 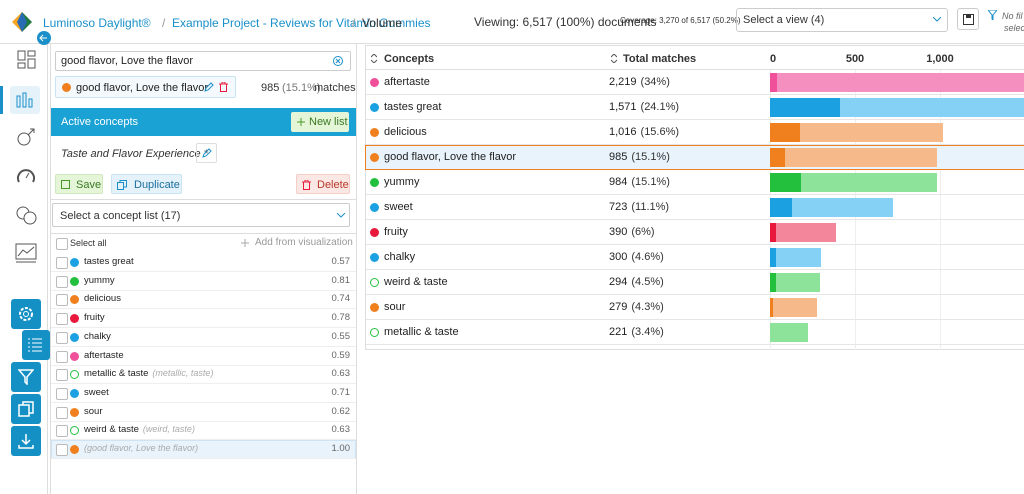 I want to click on select-all-checkbox, so click(x=62, y=244).